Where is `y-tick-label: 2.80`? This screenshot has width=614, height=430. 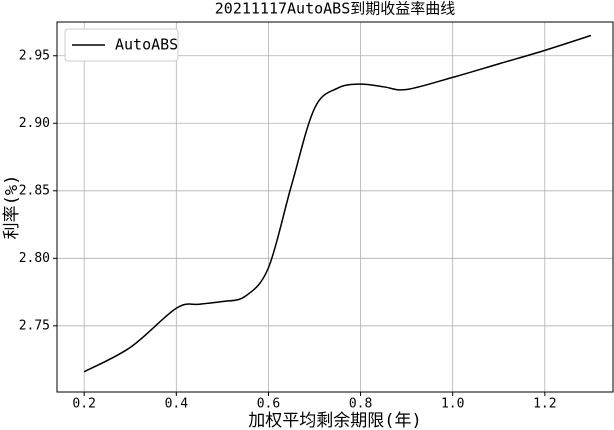
y-tick-label: 2.80 is located at coordinates (34, 258).